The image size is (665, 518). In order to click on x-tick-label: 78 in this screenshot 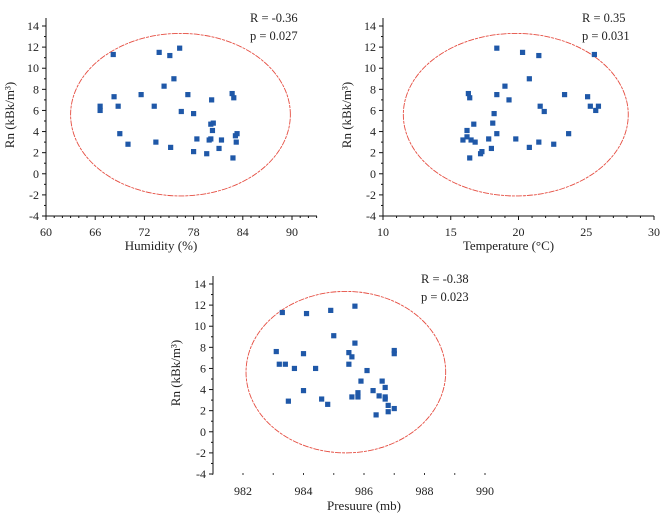, I will do `click(194, 232)`.